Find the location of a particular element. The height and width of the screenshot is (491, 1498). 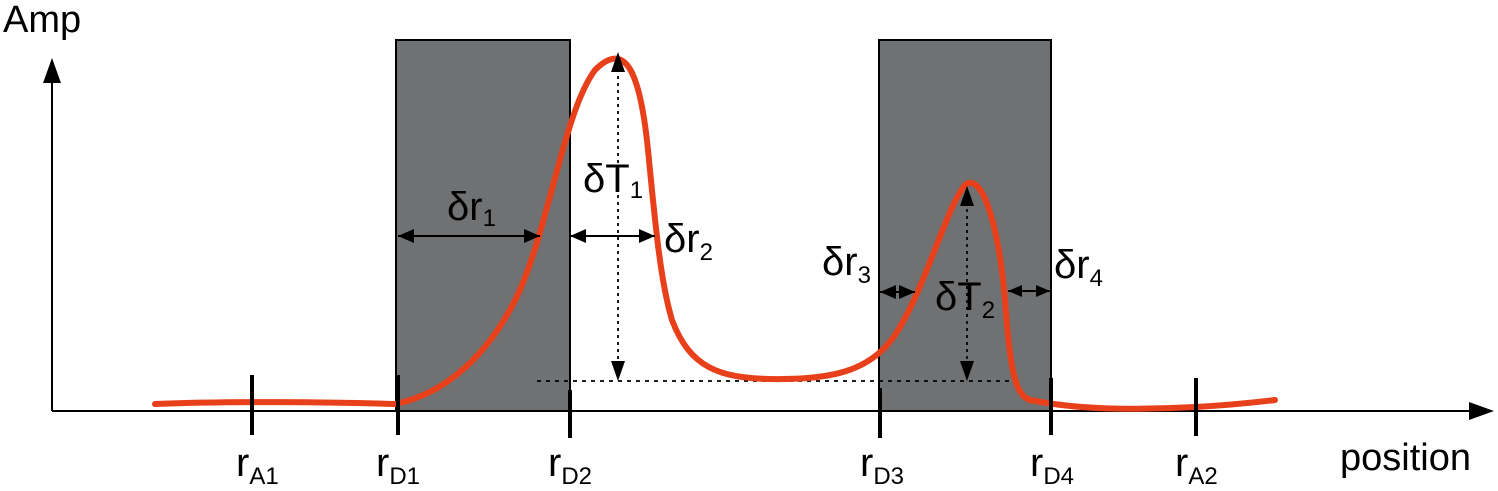

dT2-label: δT2 is located at coordinates (965, 299).